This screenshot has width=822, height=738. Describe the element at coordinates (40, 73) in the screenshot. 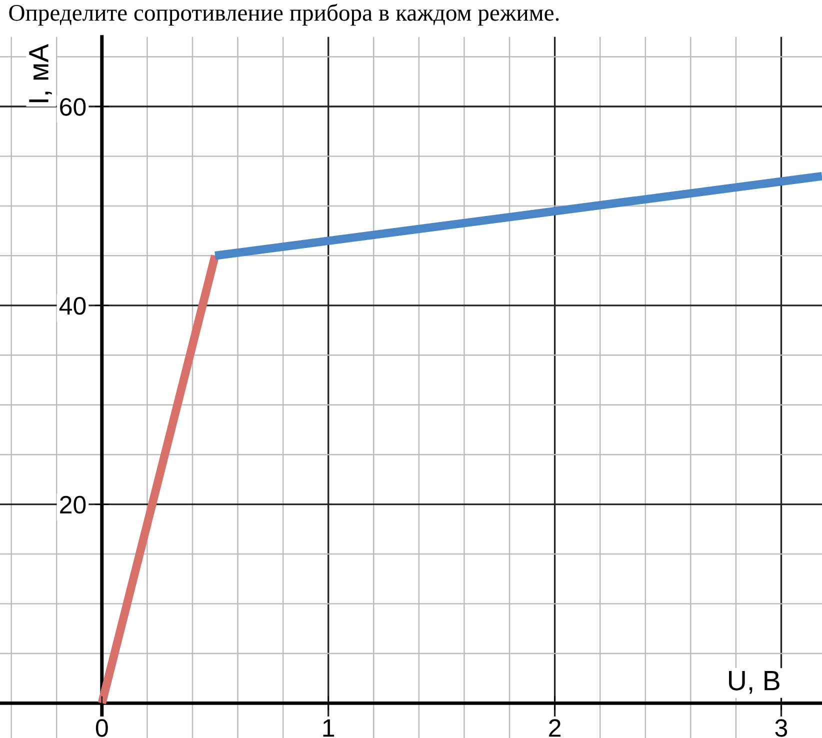

I see `y-axis-title: I, мА` at that location.